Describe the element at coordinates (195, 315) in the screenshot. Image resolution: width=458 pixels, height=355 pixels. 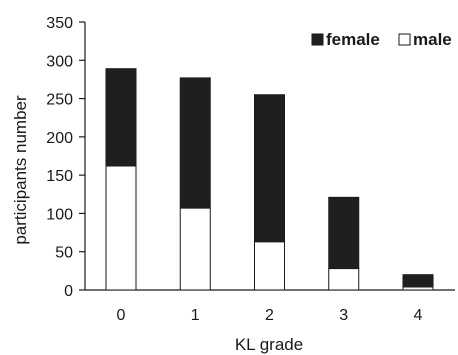
I see `x-tick-label: 1` at that location.